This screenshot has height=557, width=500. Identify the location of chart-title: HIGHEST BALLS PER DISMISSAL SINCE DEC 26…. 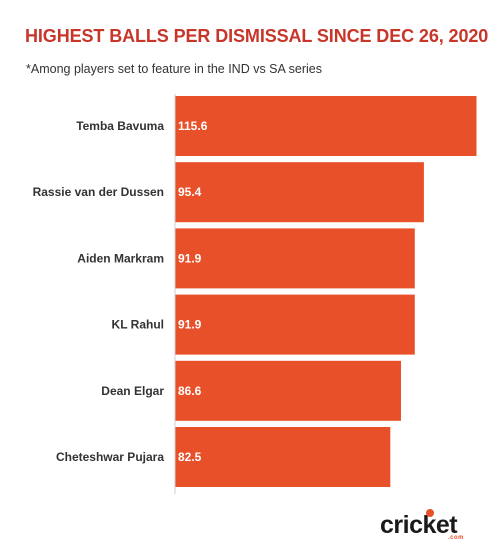
(257, 36).